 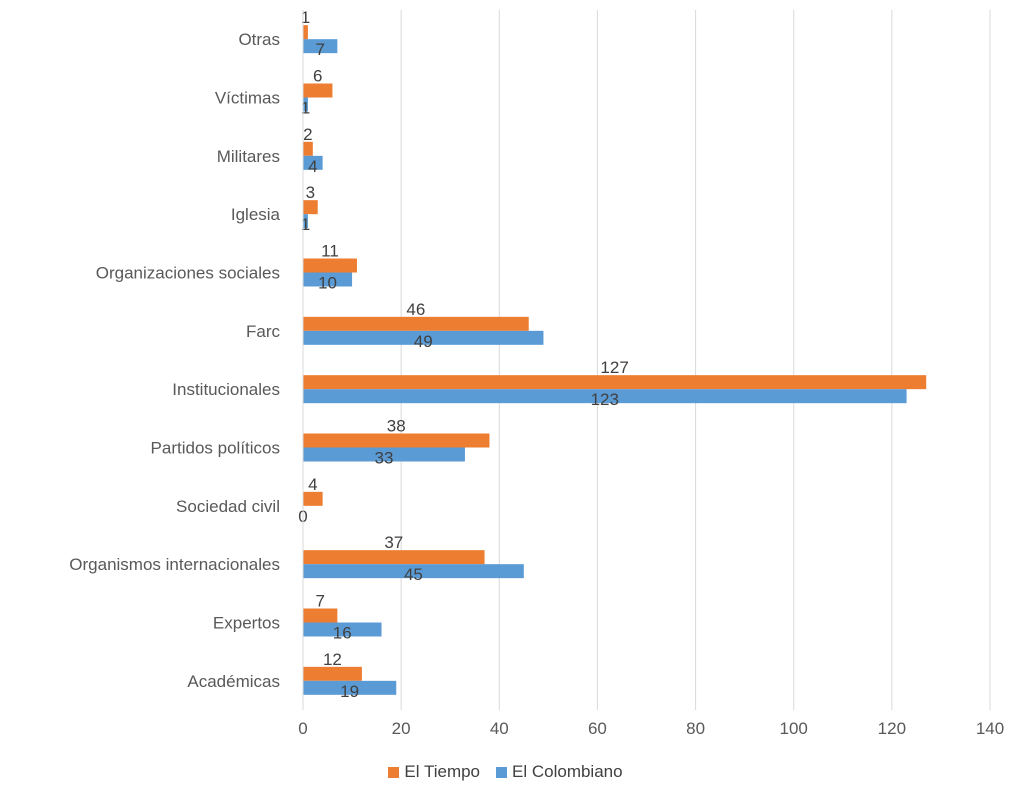 What do you see at coordinates (605, 399) in the screenshot?
I see `data-label-el-colombiano-institucionales: 123` at bounding box center [605, 399].